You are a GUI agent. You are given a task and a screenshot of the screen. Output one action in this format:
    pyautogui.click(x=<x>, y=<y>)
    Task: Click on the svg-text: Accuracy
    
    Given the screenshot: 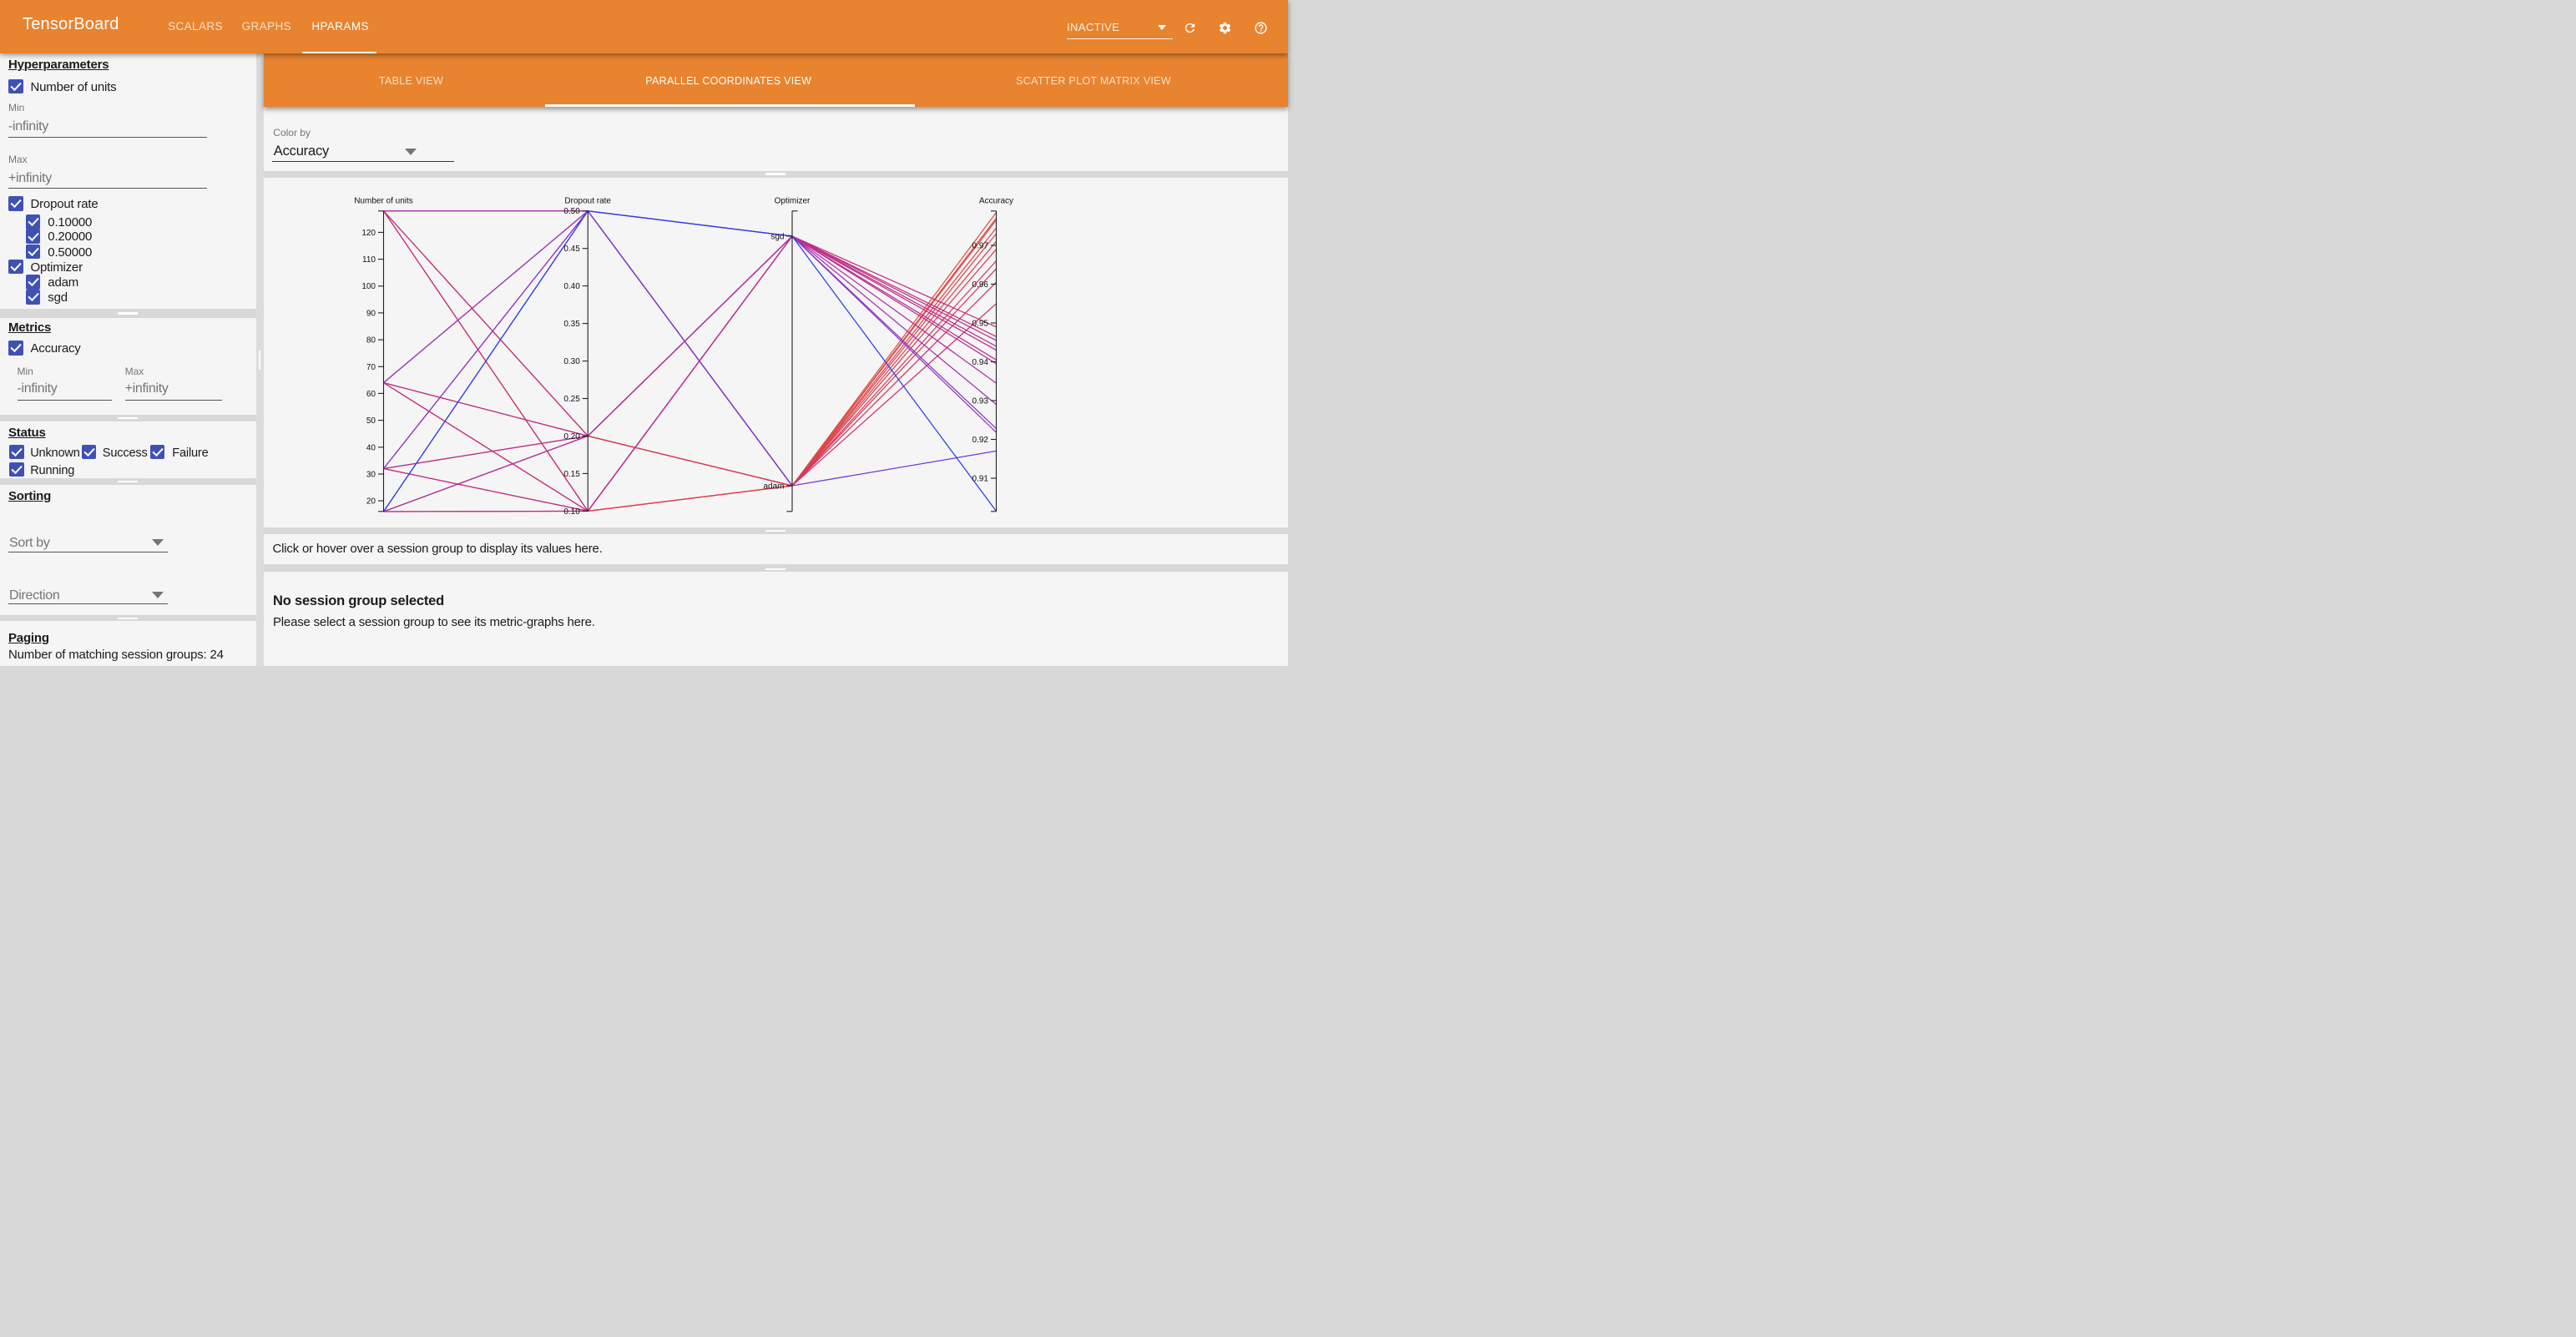 What is the action you would take?
    pyautogui.click(x=995, y=200)
    